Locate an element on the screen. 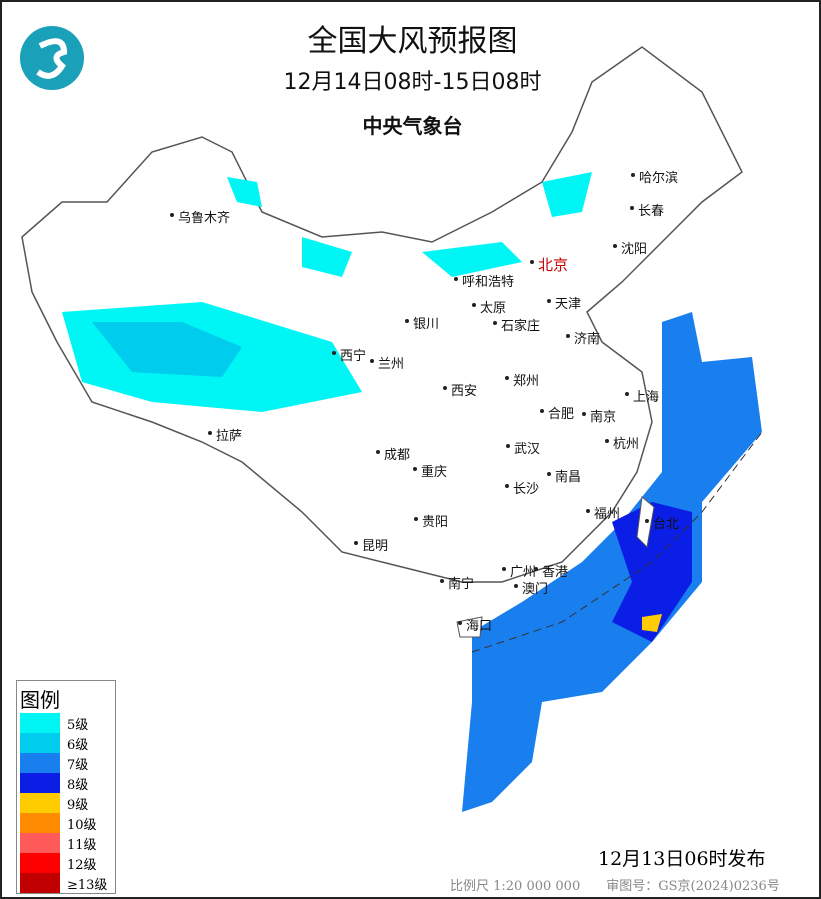 This screenshot has height=899, width=821. wind-5-xinjiang is located at coordinates (409, 224).